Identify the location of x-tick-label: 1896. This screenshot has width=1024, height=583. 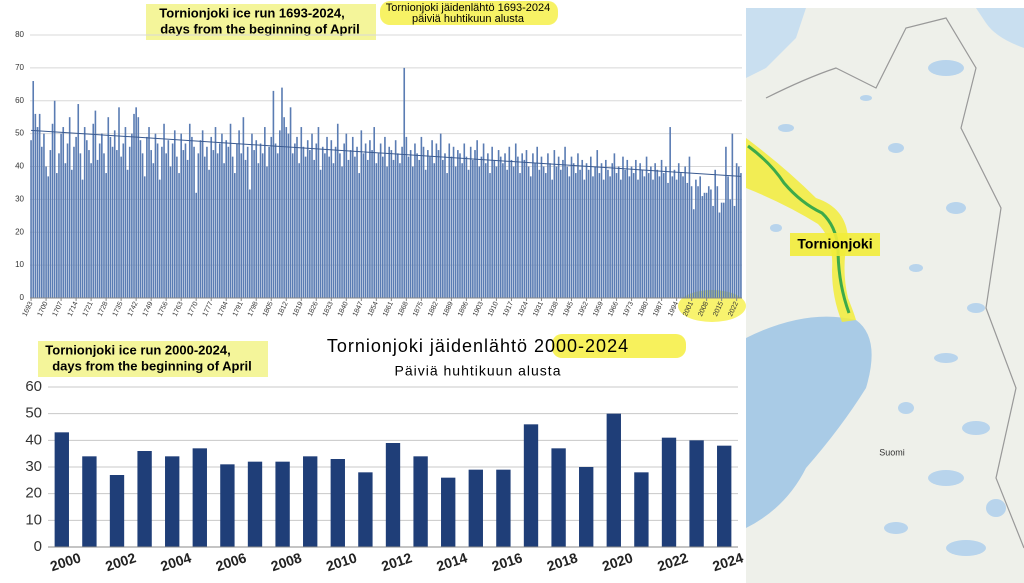
(463, 309).